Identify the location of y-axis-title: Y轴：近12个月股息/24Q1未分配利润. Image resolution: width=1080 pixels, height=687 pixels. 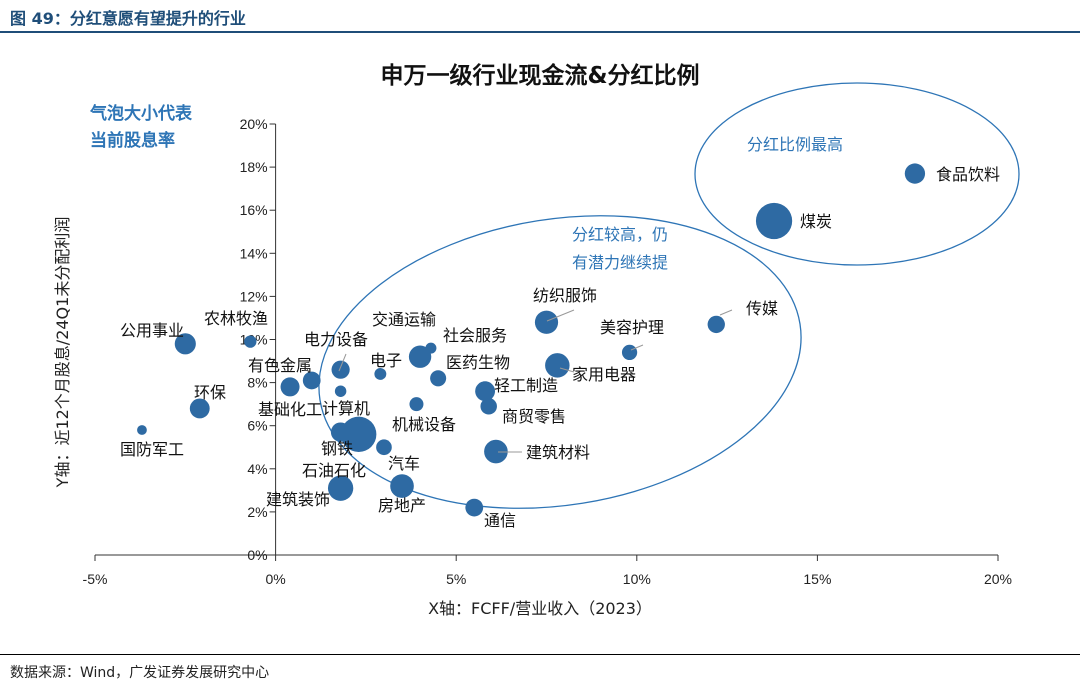
(62, 353).